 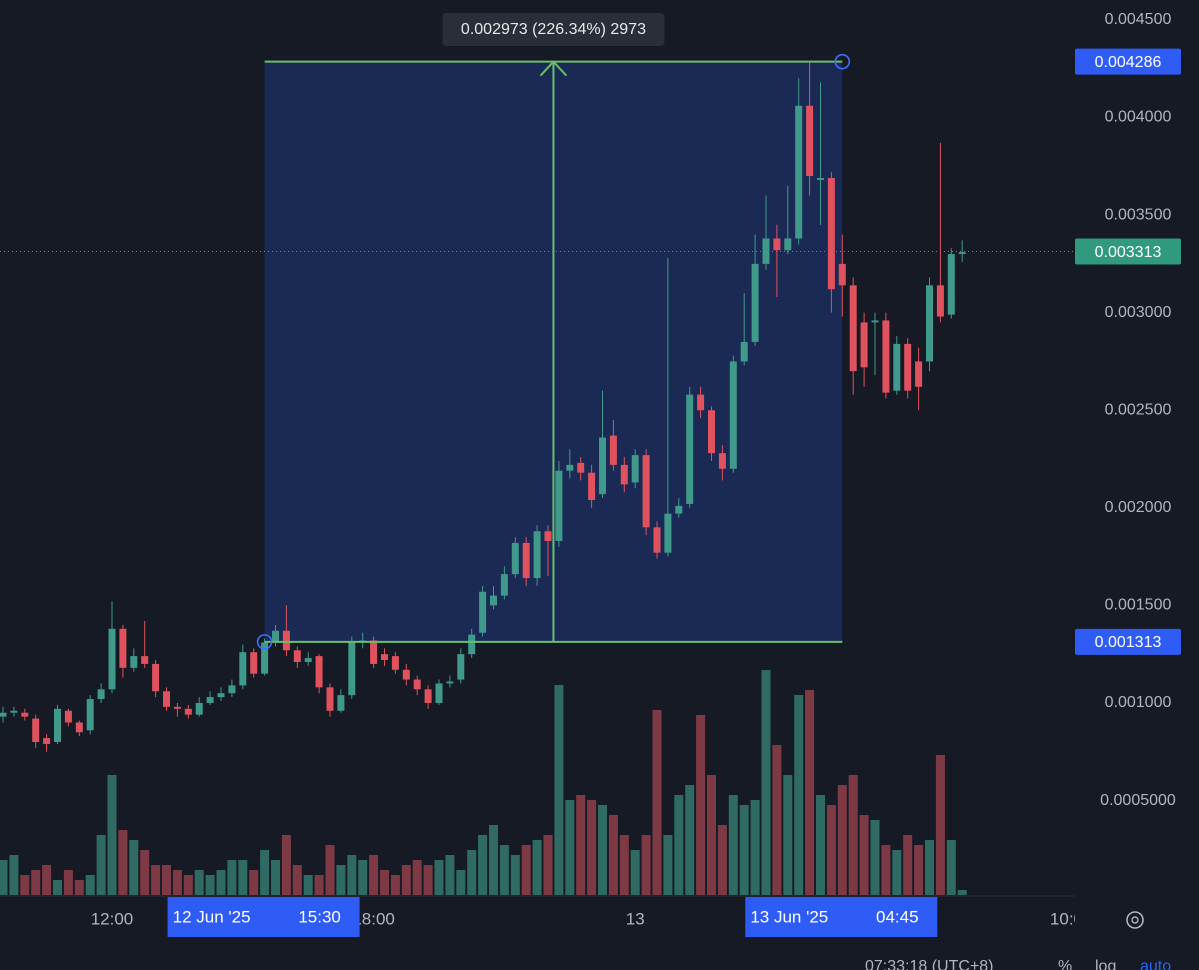 I want to click on percent-toggle: %, so click(x=1065, y=964).